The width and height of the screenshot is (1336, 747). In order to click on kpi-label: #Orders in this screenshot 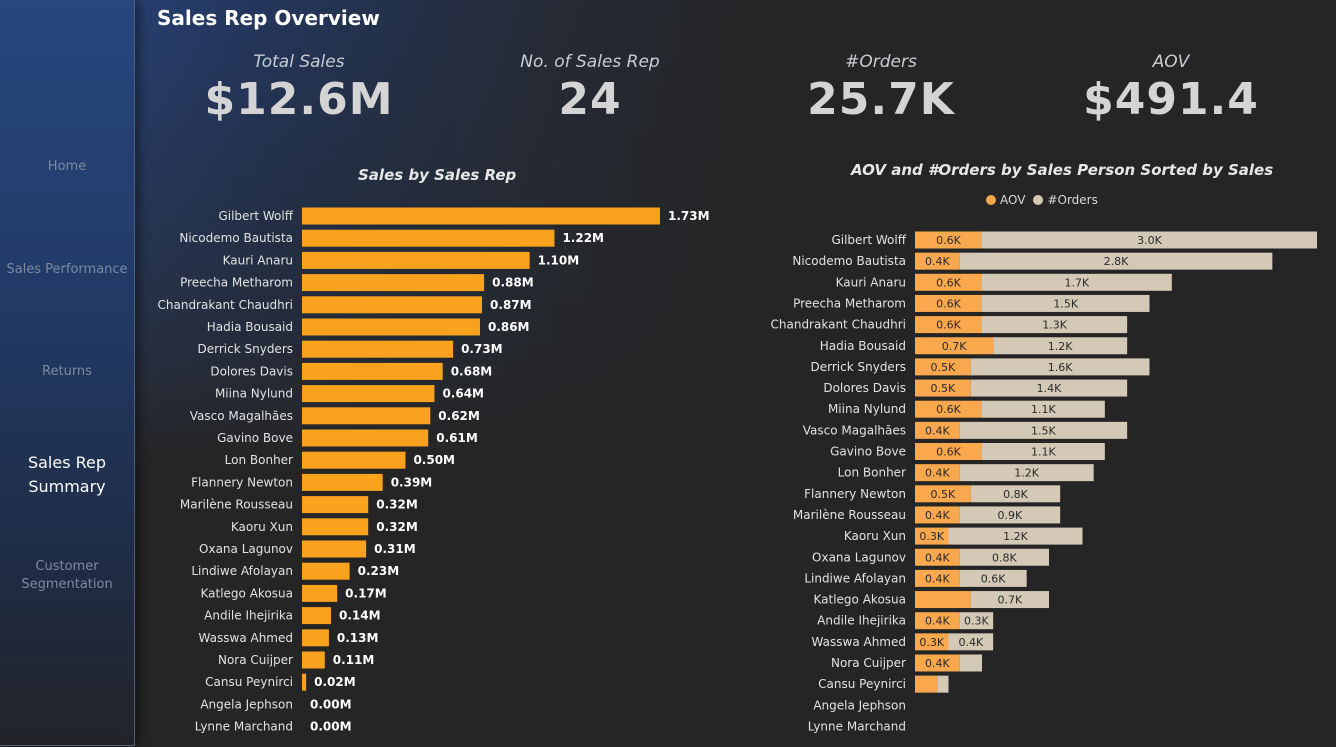, I will do `click(881, 62)`.